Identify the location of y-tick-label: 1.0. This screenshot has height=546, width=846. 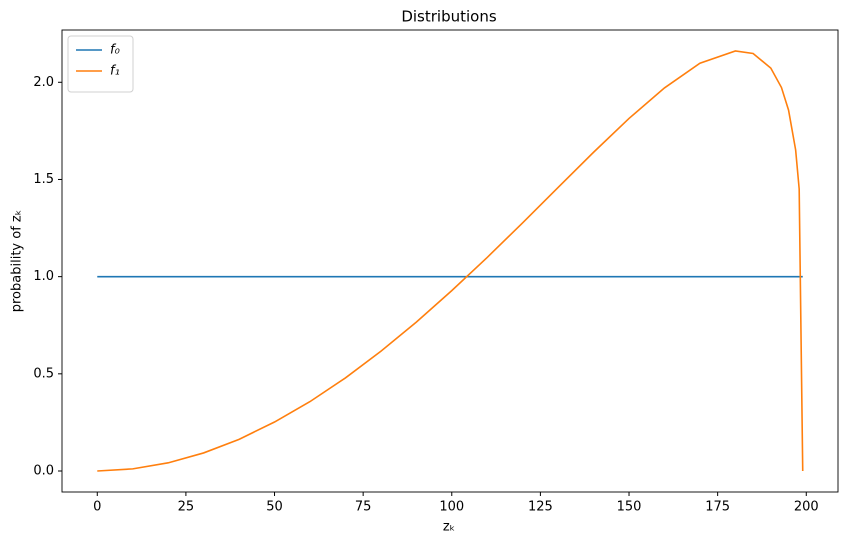
(43, 276).